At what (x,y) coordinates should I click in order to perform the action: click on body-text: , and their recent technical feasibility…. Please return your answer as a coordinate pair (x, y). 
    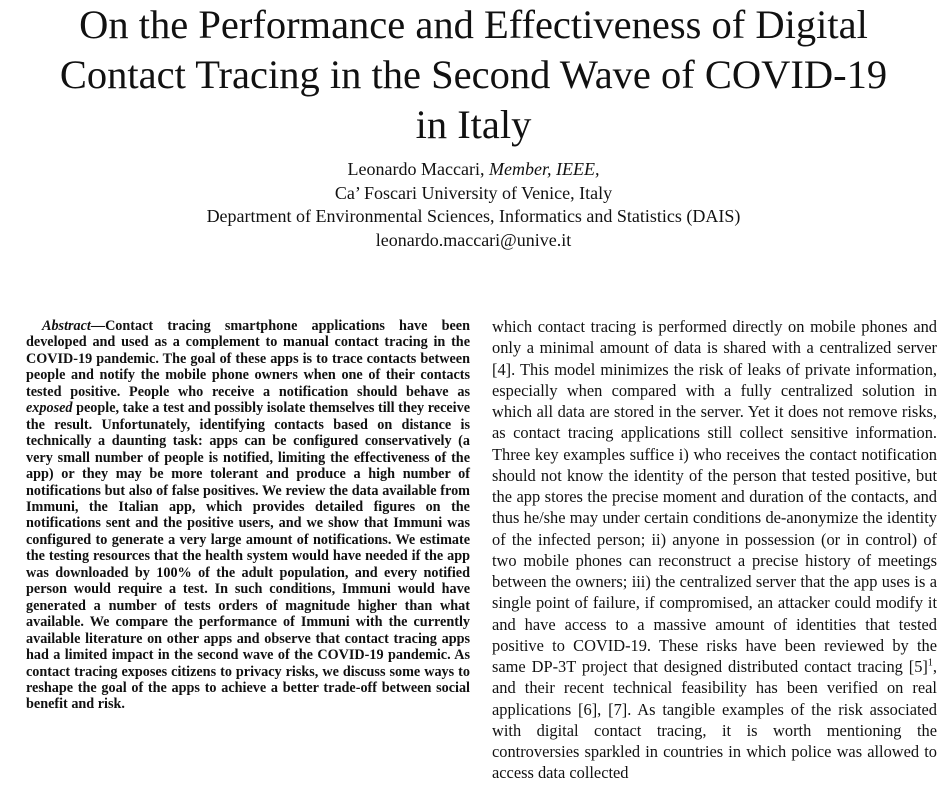
    Looking at the image, I should click on (714, 720).